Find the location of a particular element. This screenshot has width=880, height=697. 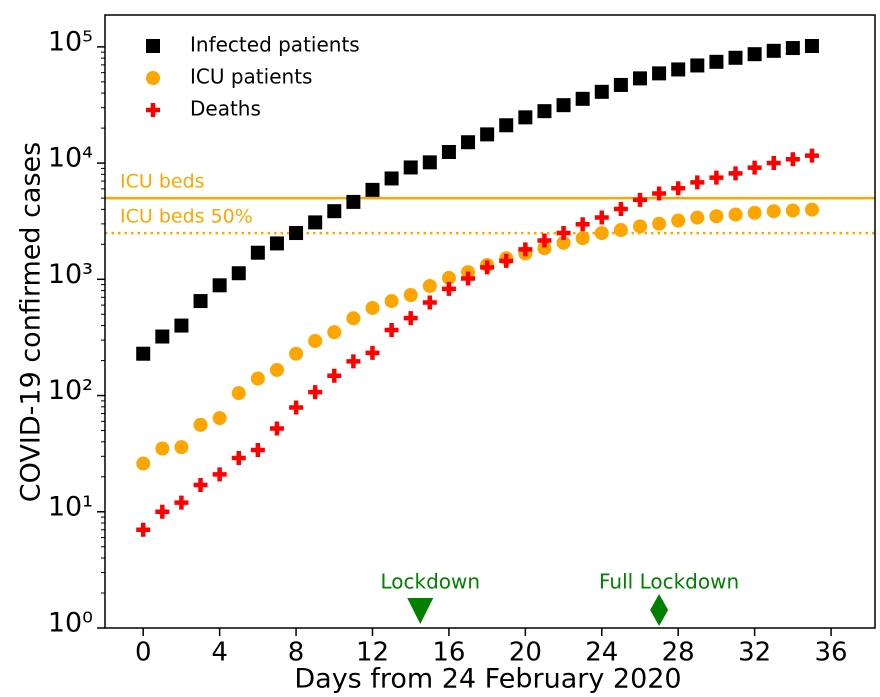

x-tick-label: 0 is located at coordinates (143, 653).